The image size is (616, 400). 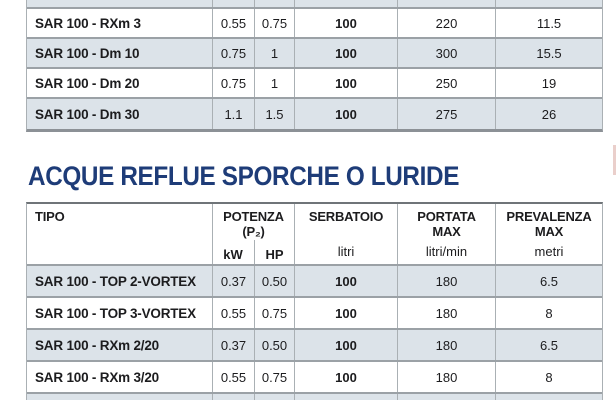 What do you see at coordinates (120, 53) in the screenshot?
I see `cell-tipo: SAR 100 - Dm 10` at bounding box center [120, 53].